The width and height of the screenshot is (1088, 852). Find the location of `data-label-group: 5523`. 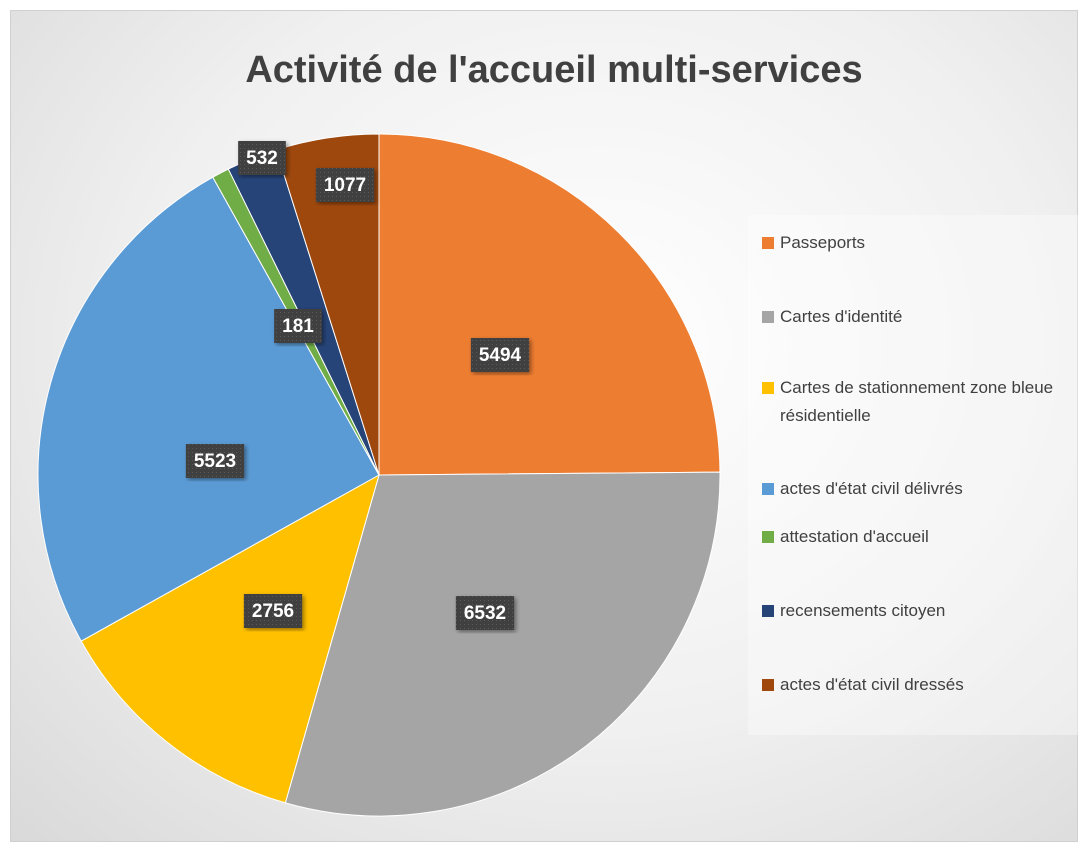

data-label-group: 5523 is located at coordinates (215, 461).